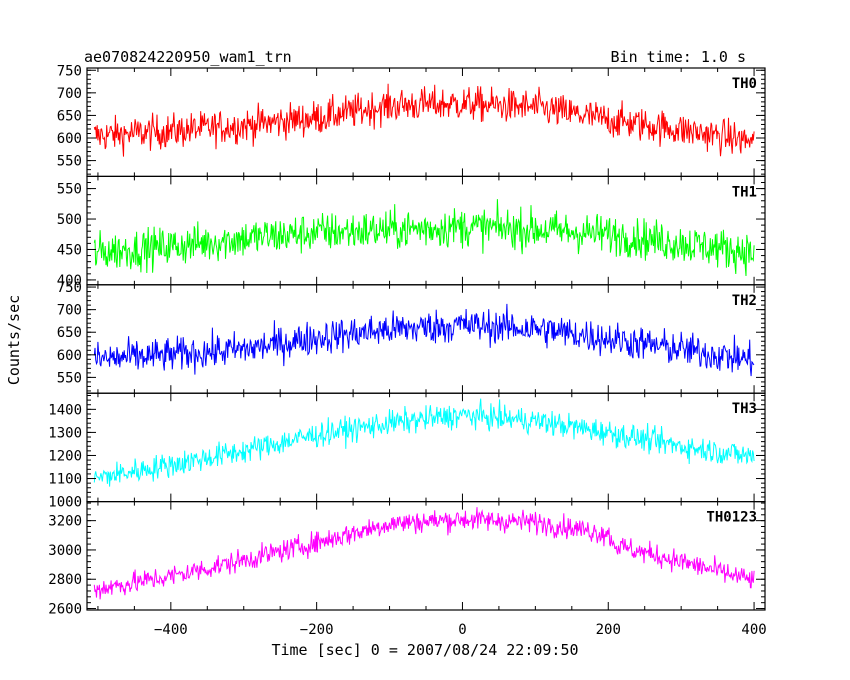 The image size is (850, 680). I want to click on y-tick-label: 3000, so click(65, 551).